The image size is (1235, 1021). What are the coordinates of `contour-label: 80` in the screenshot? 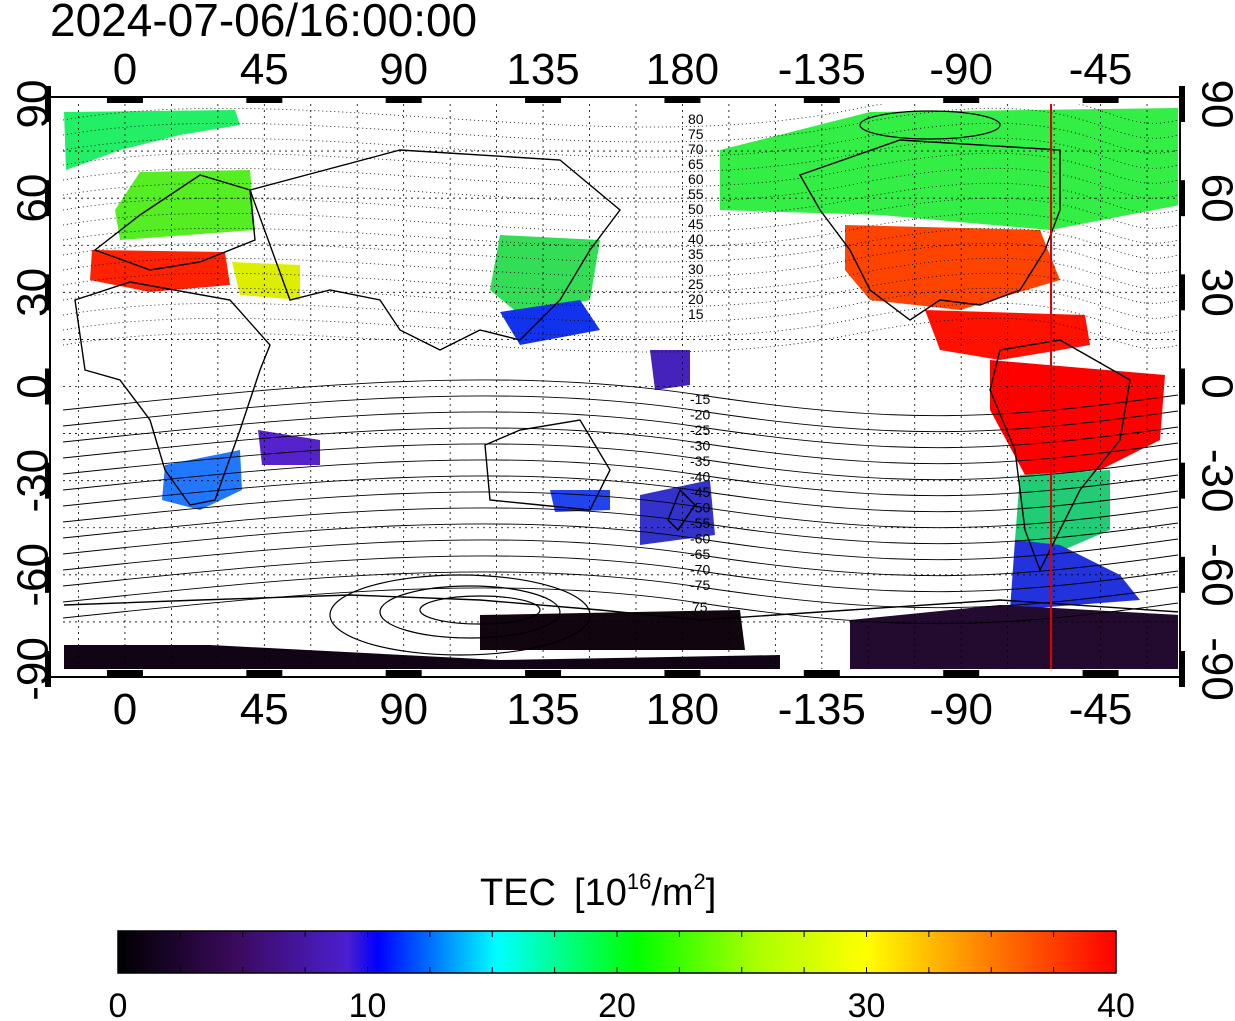 It's located at (696, 119).